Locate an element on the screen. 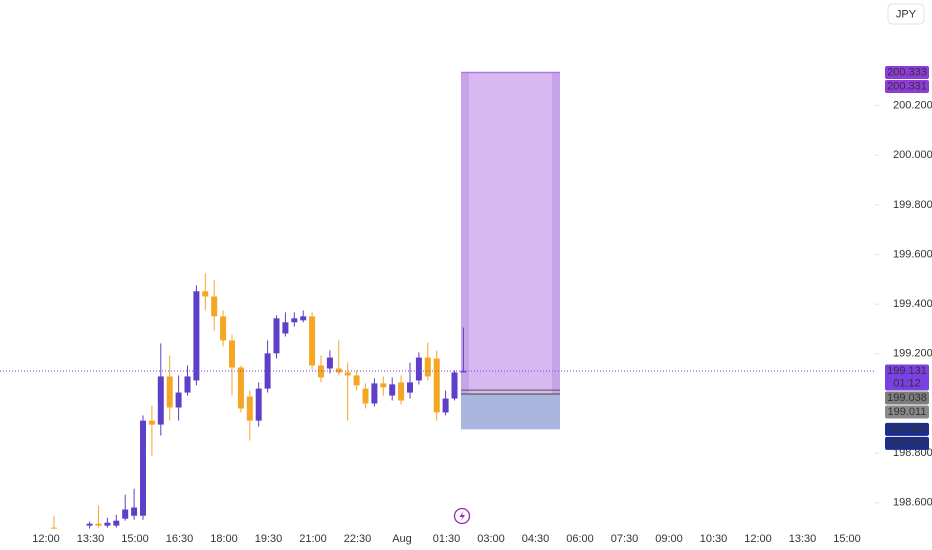 The width and height of the screenshot is (932, 550). x-tick-label: 18:00 is located at coordinates (224, 539).